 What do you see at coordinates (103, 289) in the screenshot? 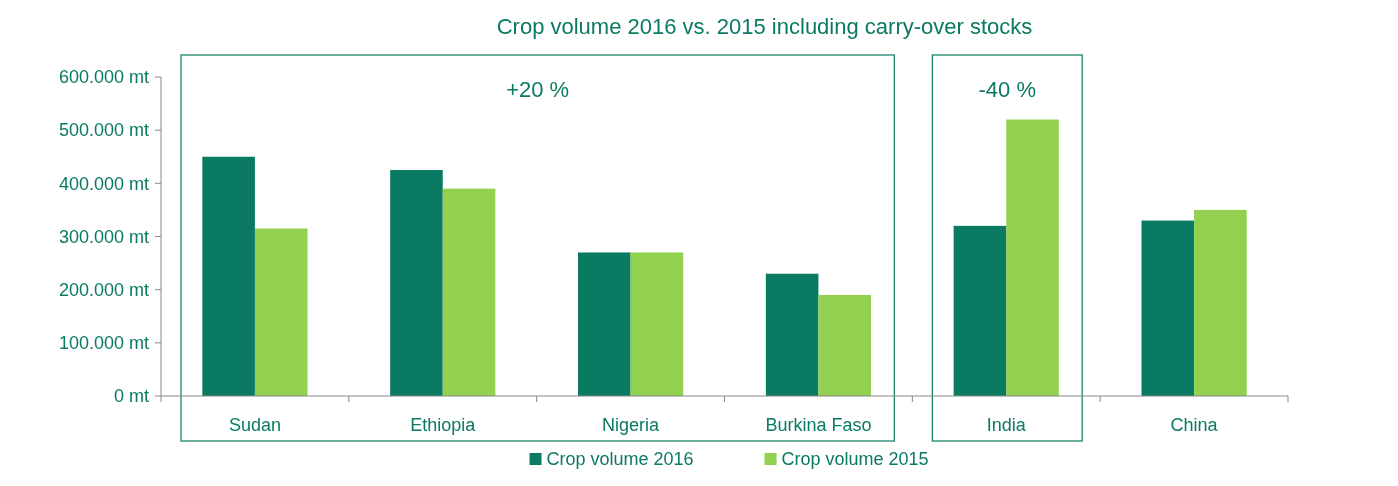
I see `y-tick-label: 200.000 mt` at bounding box center [103, 289].